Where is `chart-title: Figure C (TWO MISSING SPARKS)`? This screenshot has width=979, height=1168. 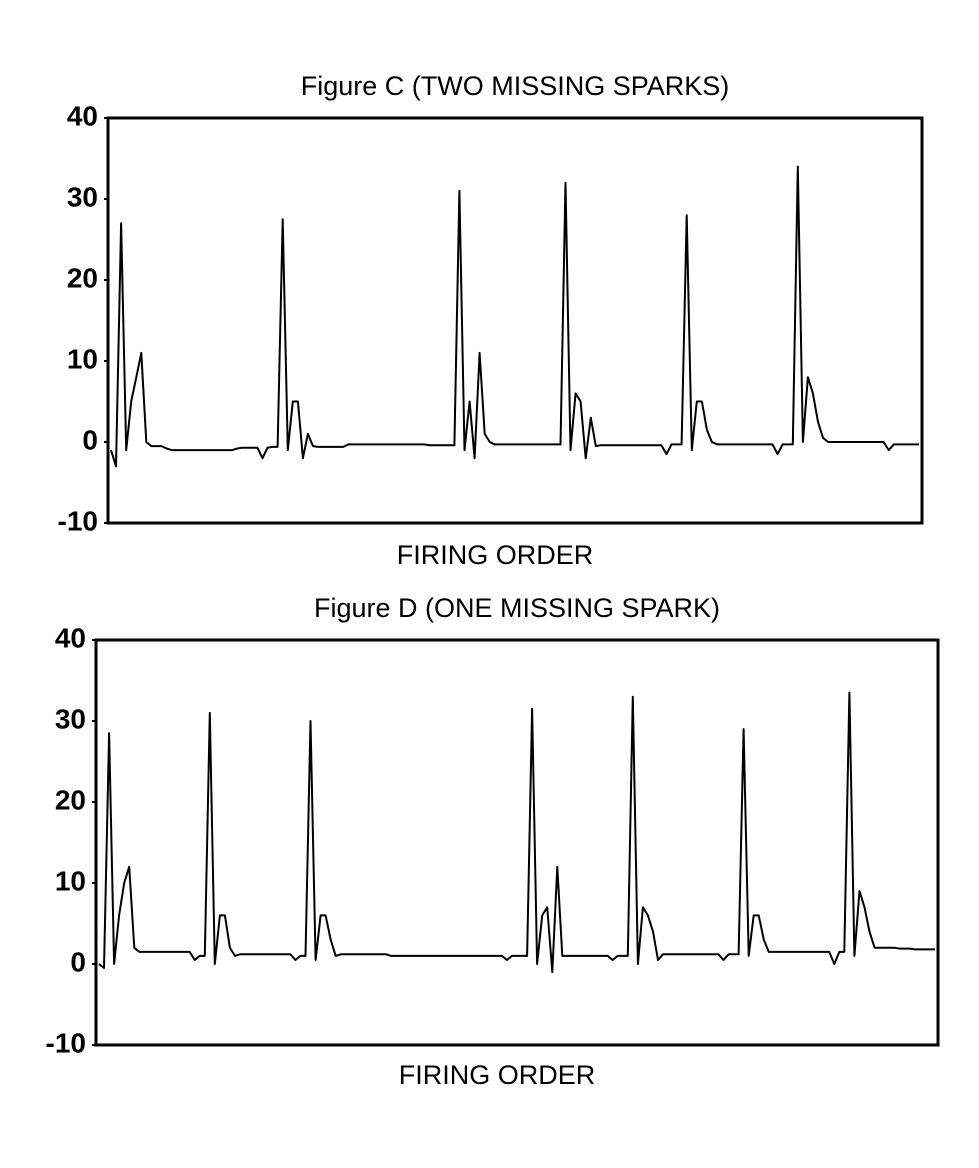
chart-title: Figure C (TWO MISSING SPARKS) is located at coordinates (515, 86).